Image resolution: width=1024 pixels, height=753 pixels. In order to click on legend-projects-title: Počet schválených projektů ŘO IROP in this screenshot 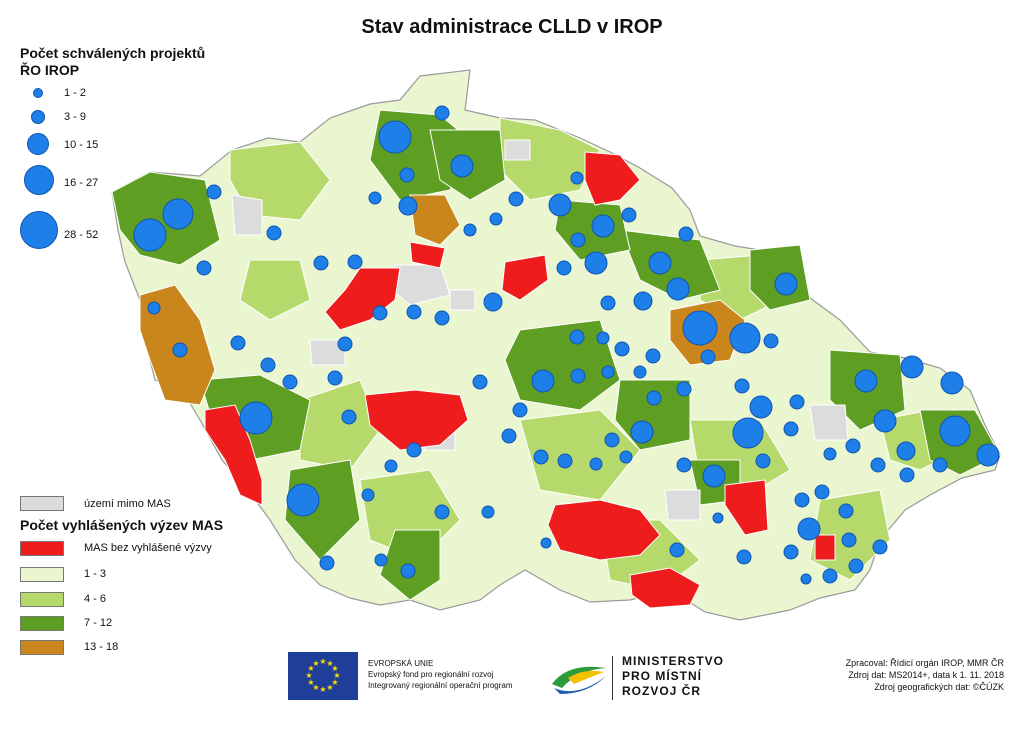, I will do `click(112, 62)`.